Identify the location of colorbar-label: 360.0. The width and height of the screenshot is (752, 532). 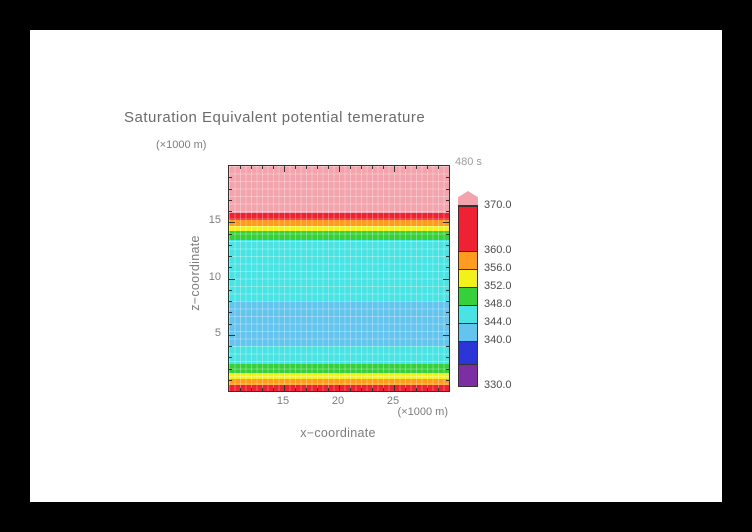
(498, 250).